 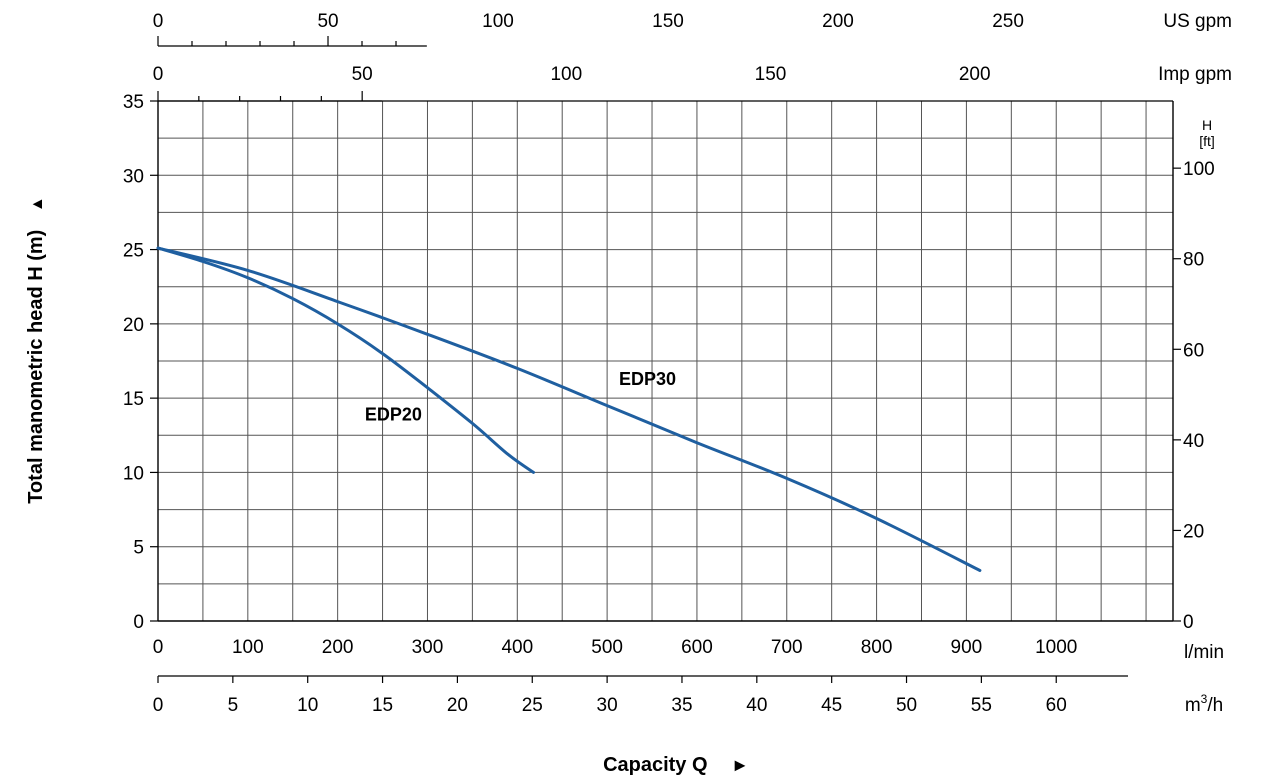 What do you see at coordinates (338, 647) in the screenshot?
I see `x-lmin-tick-label: 200` at bounding box center [338, 647].